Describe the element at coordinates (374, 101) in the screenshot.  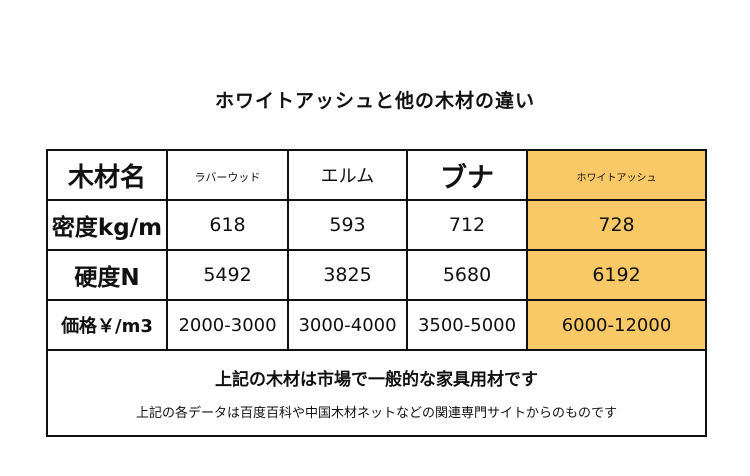
I see `page-title: ホワイトアッシュと他の木材の違い` at that location.